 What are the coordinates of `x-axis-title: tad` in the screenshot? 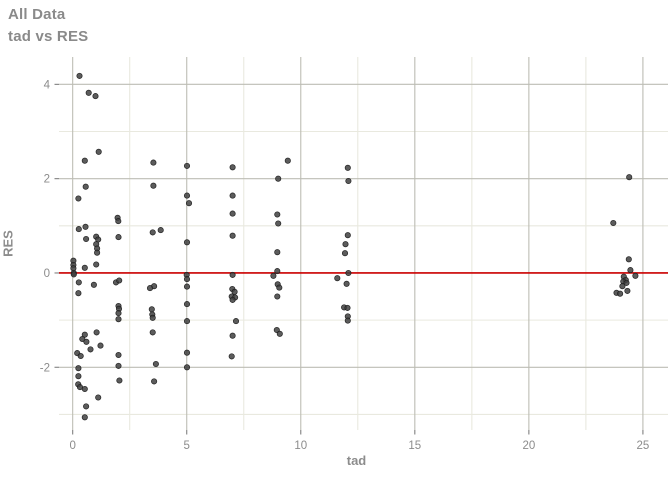 It's located at (356, 460).